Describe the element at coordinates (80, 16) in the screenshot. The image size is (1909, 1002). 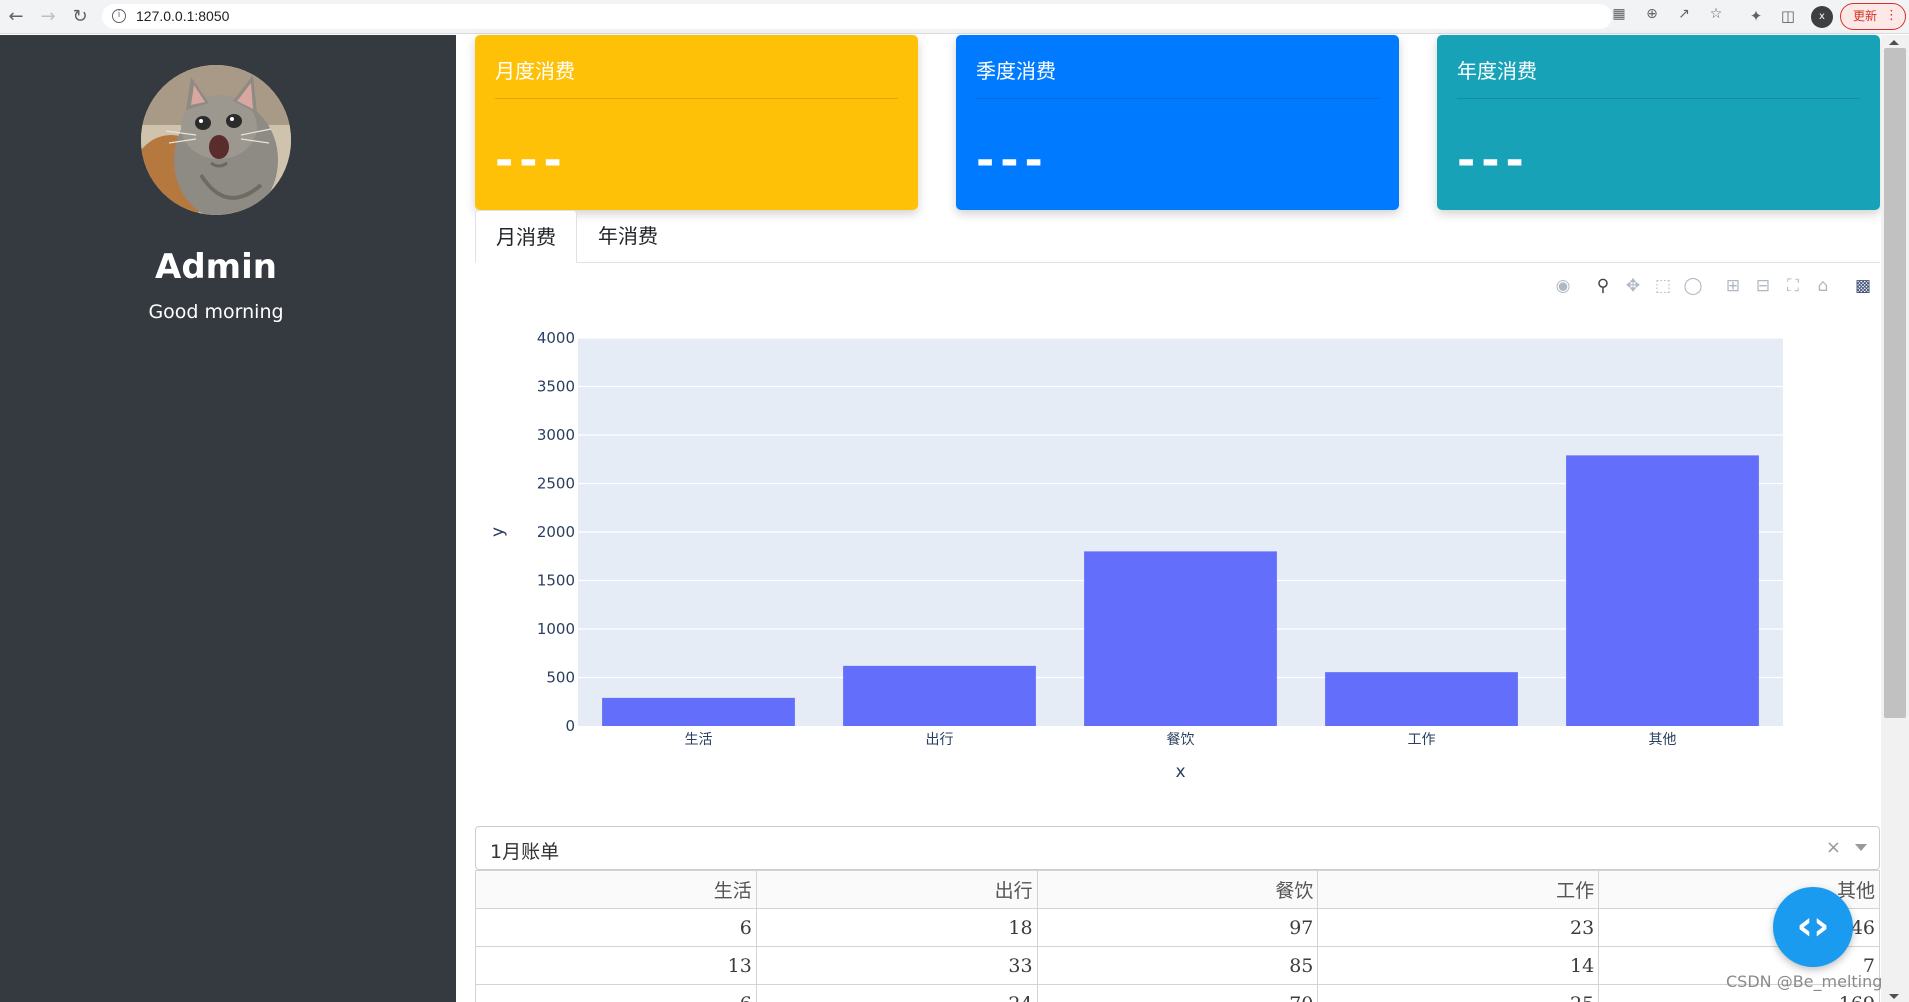
I see `reload-icon: ↻` at that location.